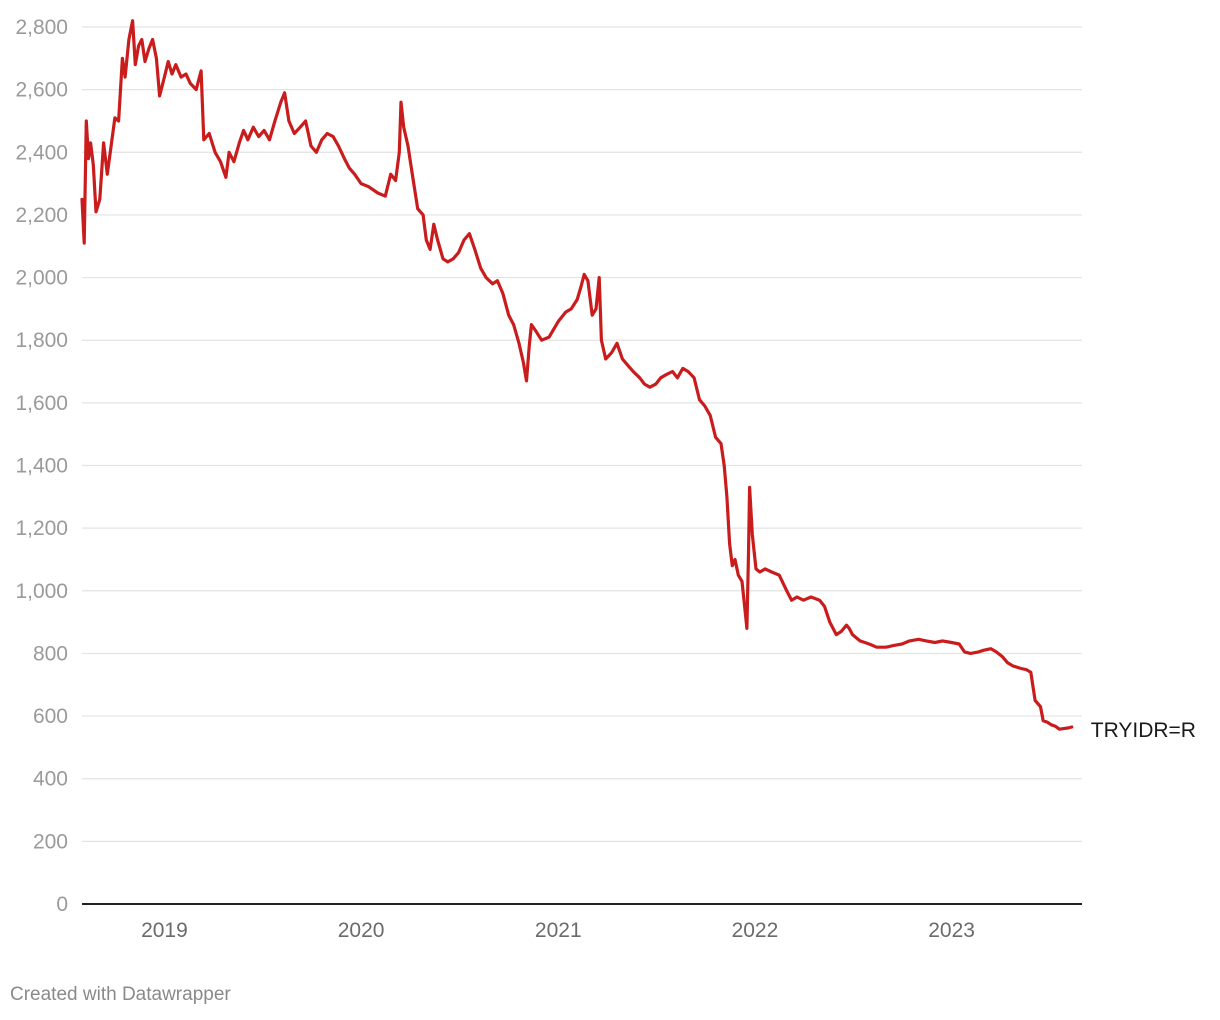  I want to click on y-tick: 2,000, so click(41, 278).